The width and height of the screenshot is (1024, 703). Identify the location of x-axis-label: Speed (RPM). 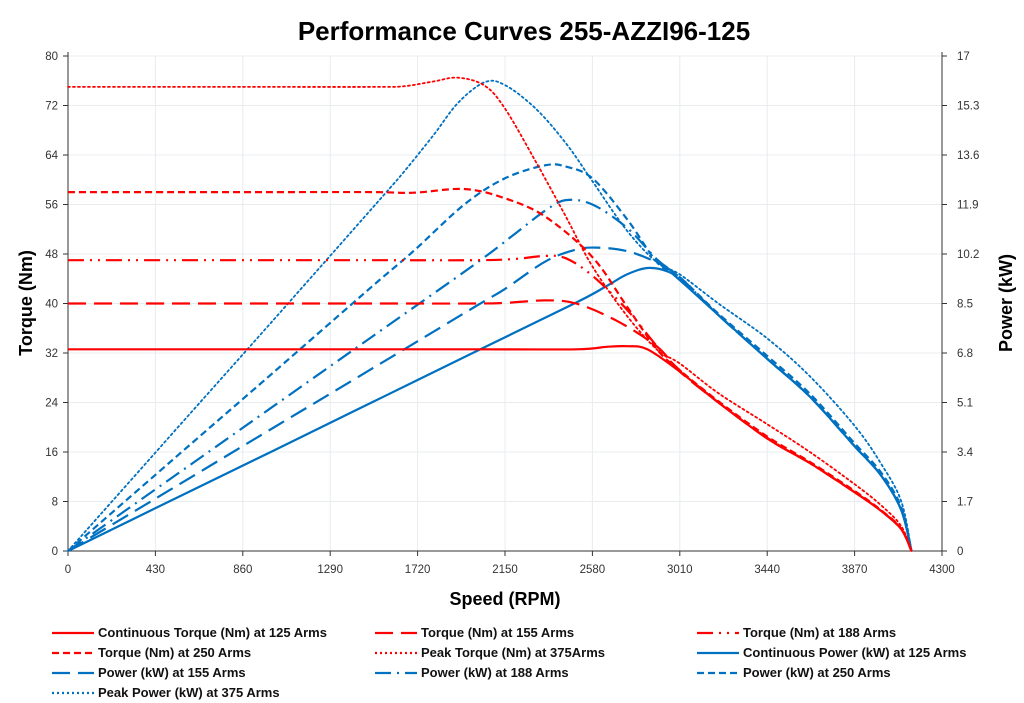
(504, 599).